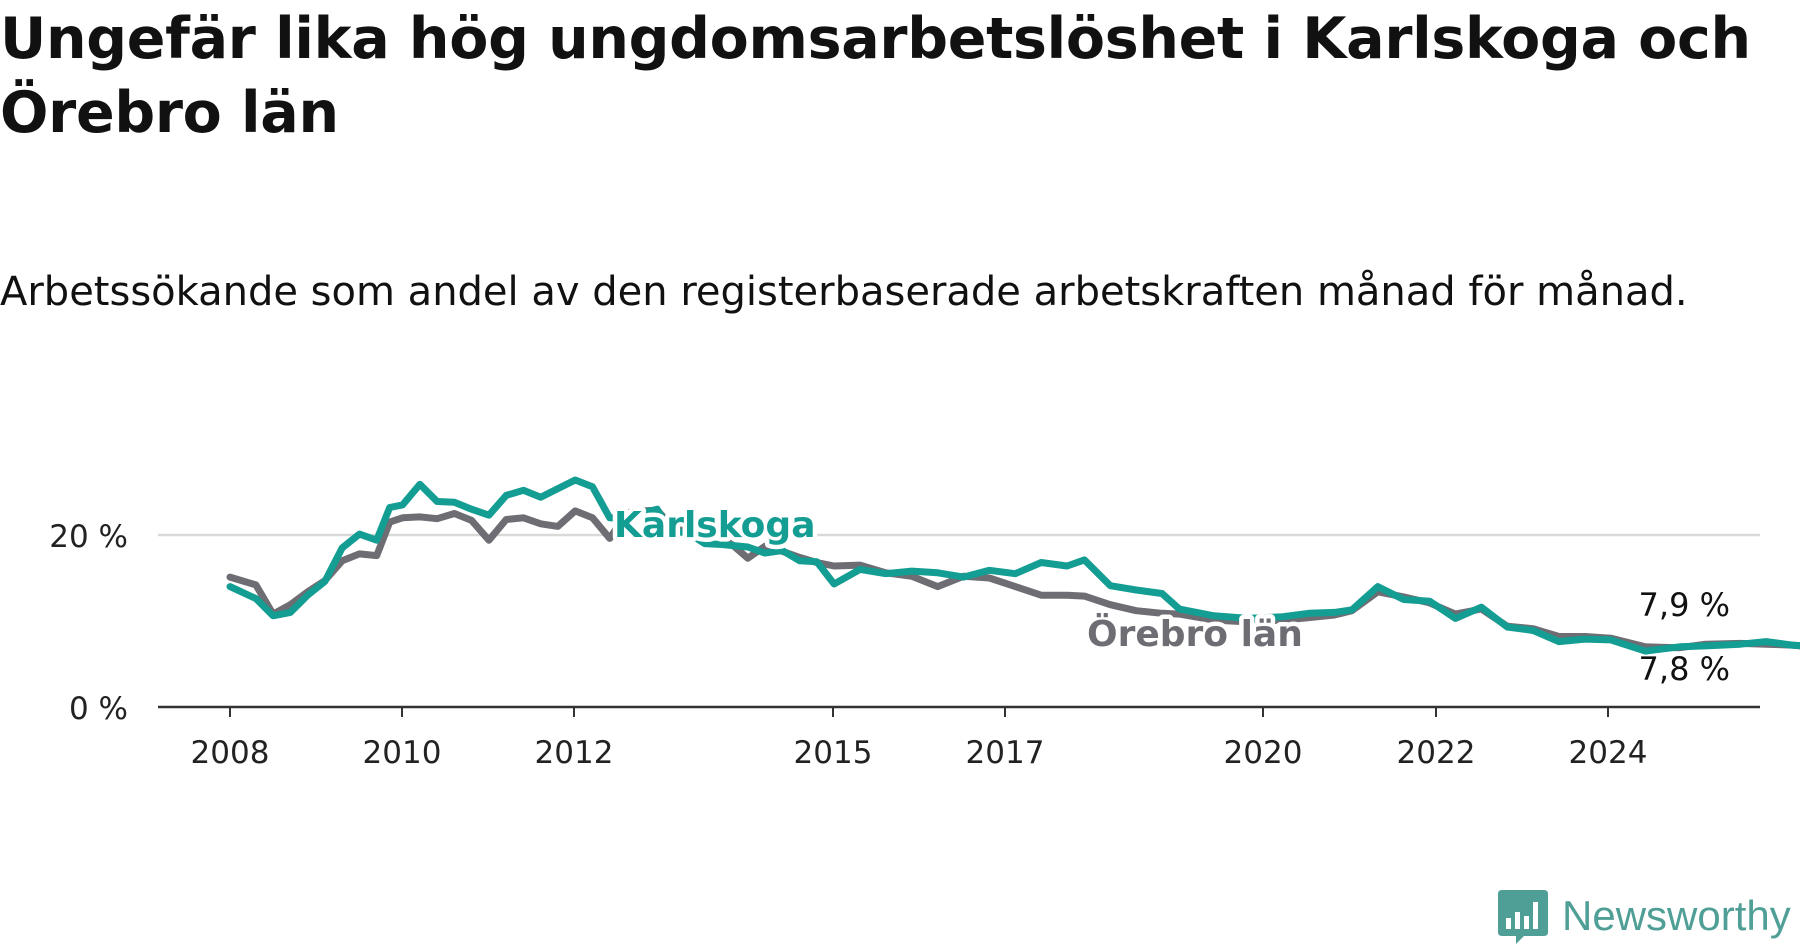 Image resolution: width=1800 pixels, height=948 pixels. I want to click on x-tick-label: 2024, so click(1608, 752).